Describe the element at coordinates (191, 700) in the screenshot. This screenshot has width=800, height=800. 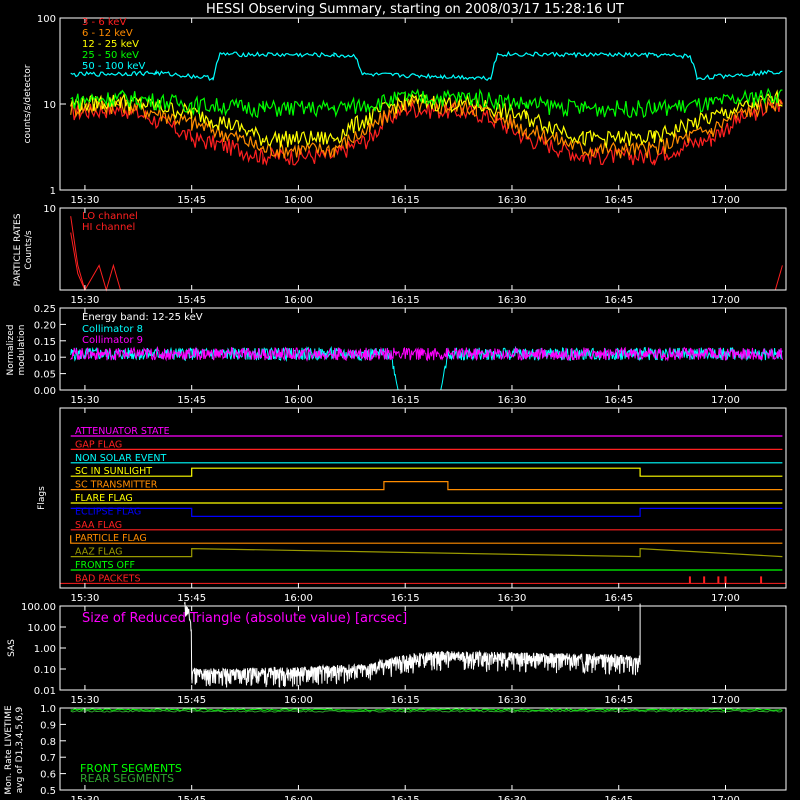
I see `sas-x-tick-label: 15:45` at that location.